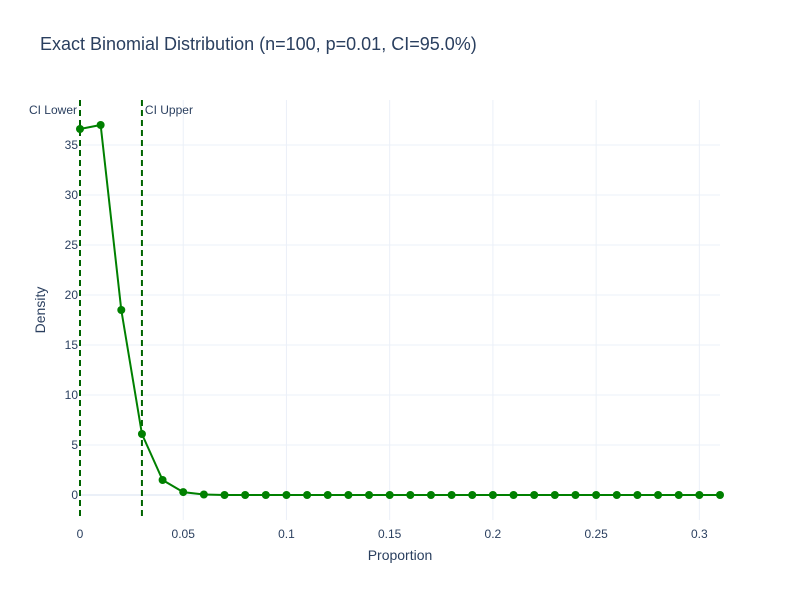 The width and height of the screenshot is (800, 600). Describe the element at coordinates (72, 145) in the screenshot. I see `y-tick-label: 35` at that location.